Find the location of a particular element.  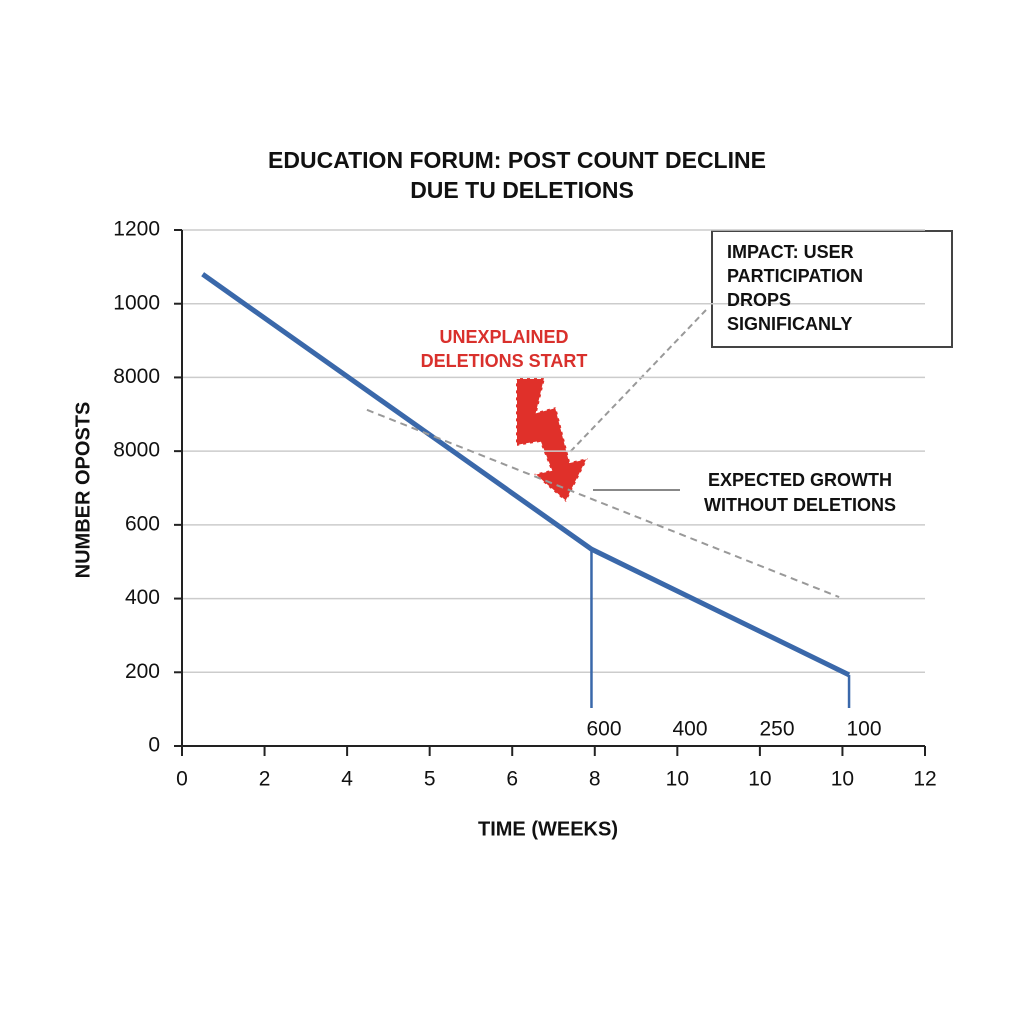

x-tick-label: 0 is located at coordinates (182, 779).